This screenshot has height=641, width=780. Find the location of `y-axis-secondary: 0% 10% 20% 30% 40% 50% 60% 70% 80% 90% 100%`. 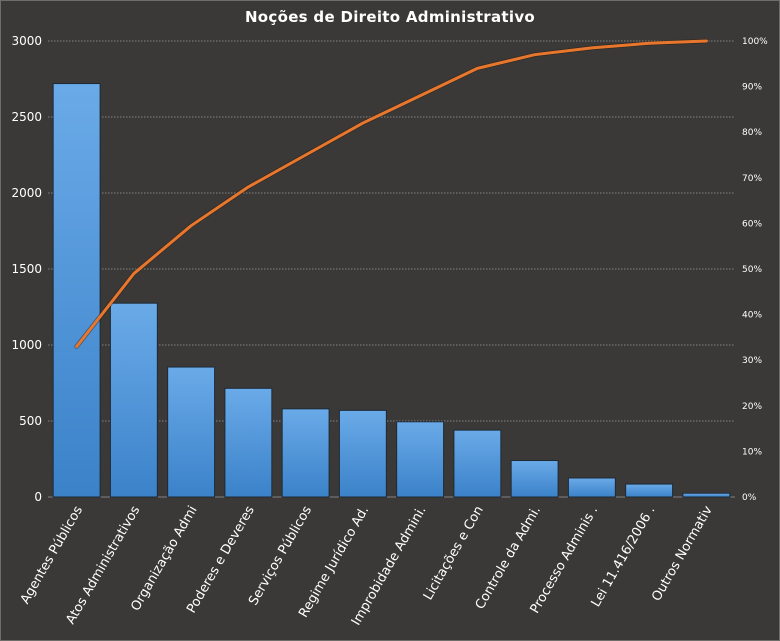

y-axis-secondary: 0% 10% 20% 30% 40% 50% 60% 70% 80% 90% 100% is located at coordinates (755, 270).